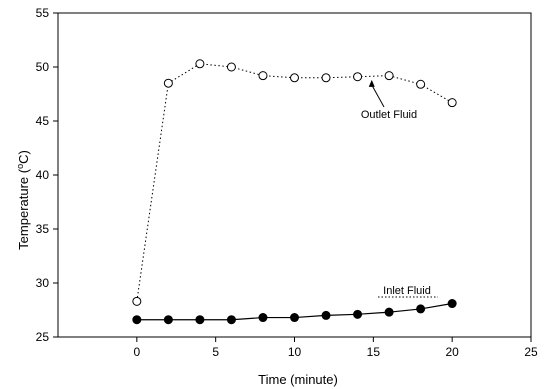 This screenshot has height=389, width=549. What do you see at coordinates (23, 157) in the screenshot?
I see `y-axis-title-end: C)` at bounding box center [23, 157].